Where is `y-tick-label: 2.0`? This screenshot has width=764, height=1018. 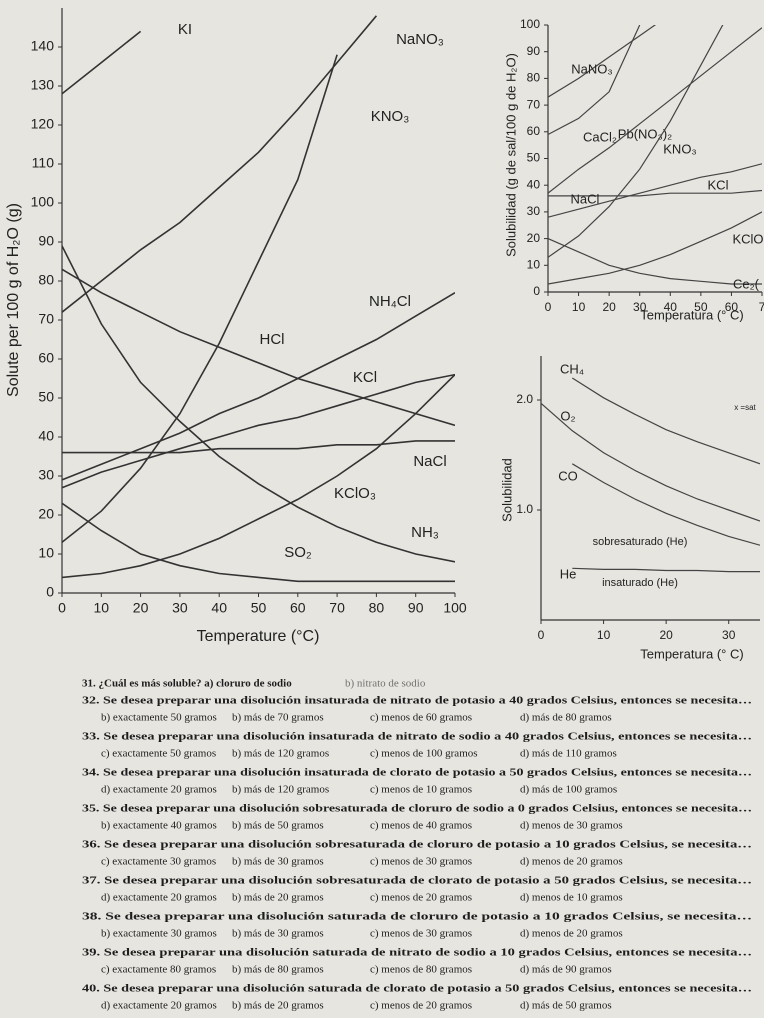 y-tick-label: 2.0 is located at coordinates (524, 399).